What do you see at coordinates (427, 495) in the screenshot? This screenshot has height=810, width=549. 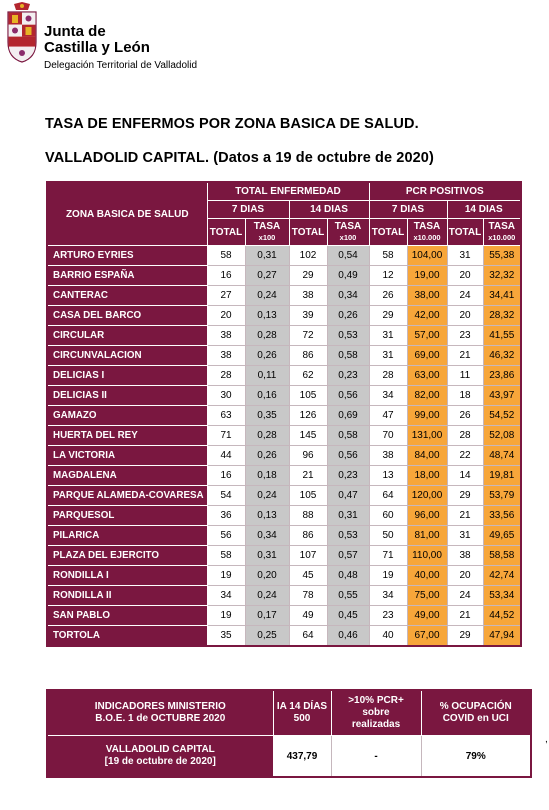 I see `pcr7-tasa-cell: 120,00` at bounding box center [427, 495].